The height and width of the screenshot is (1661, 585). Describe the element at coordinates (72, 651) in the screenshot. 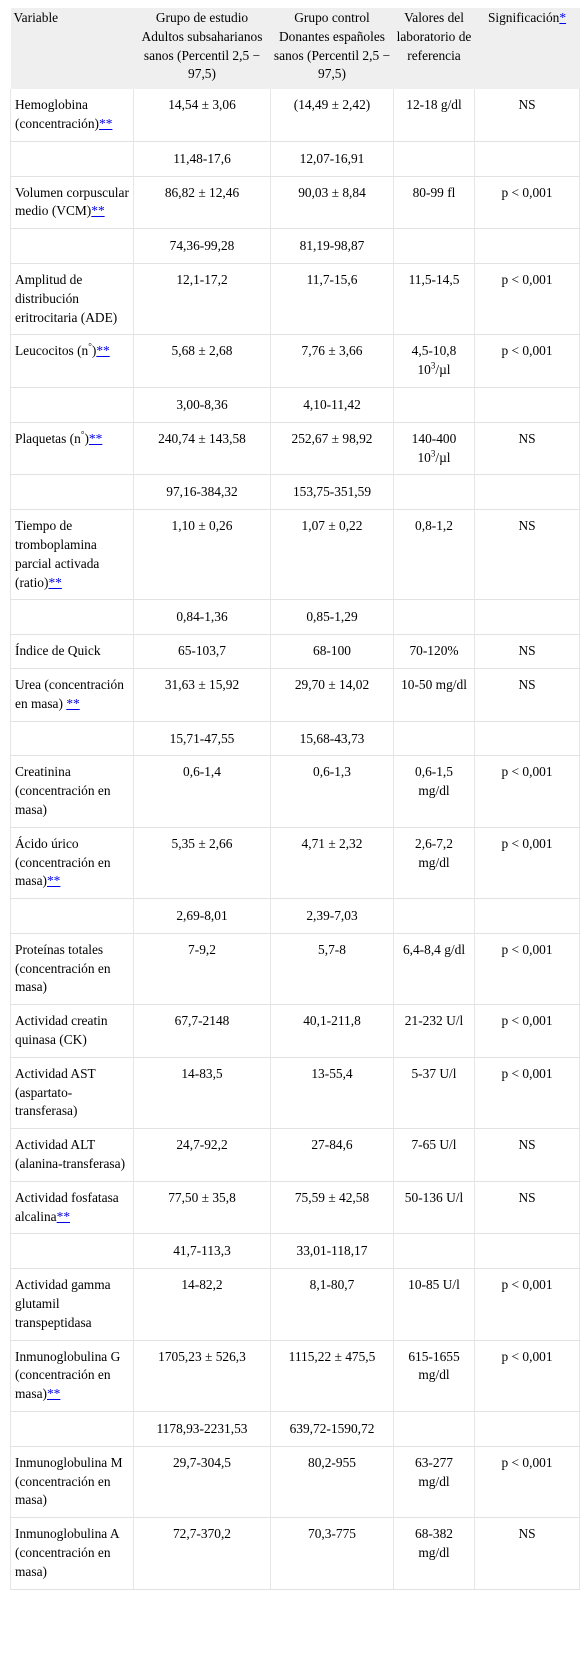

I see `cell-variable: Índice de Quick` at that location.